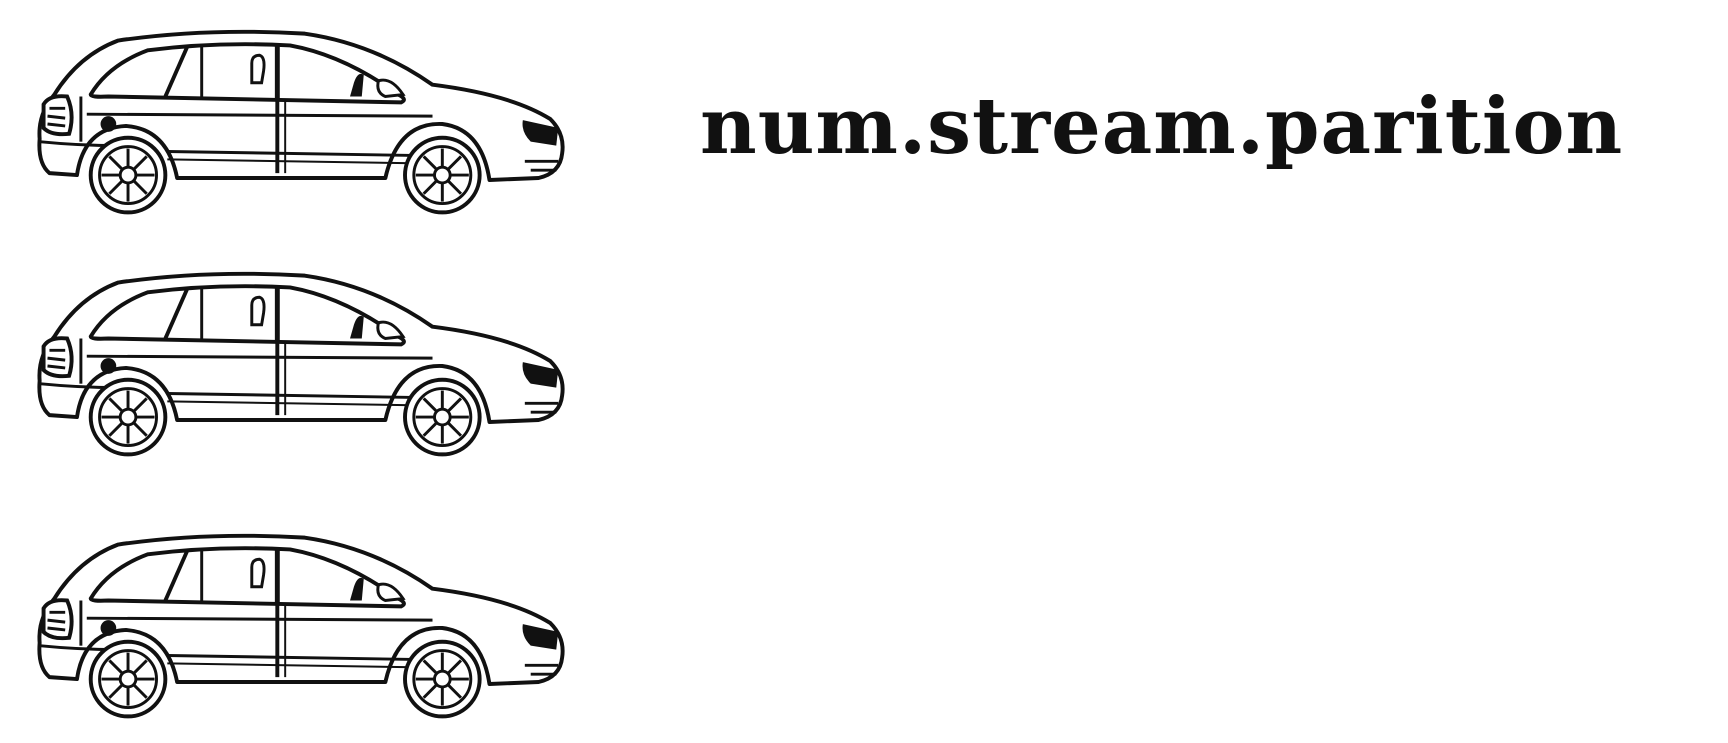 This screenshot has width=1728, height=743. What do you see at coordinates (1162, 126) in the screenshot?
I see `page-title: num.stream.parition` at bounding box center [1162, 126].